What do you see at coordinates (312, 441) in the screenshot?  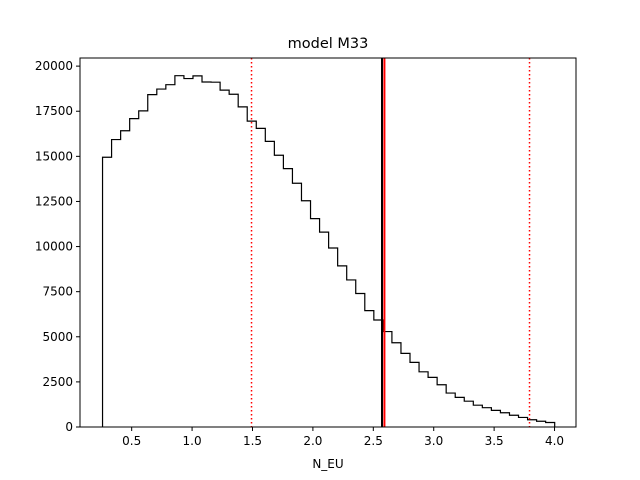 I see `x-tick-label: 2.0` at bounding box center [312, 441].